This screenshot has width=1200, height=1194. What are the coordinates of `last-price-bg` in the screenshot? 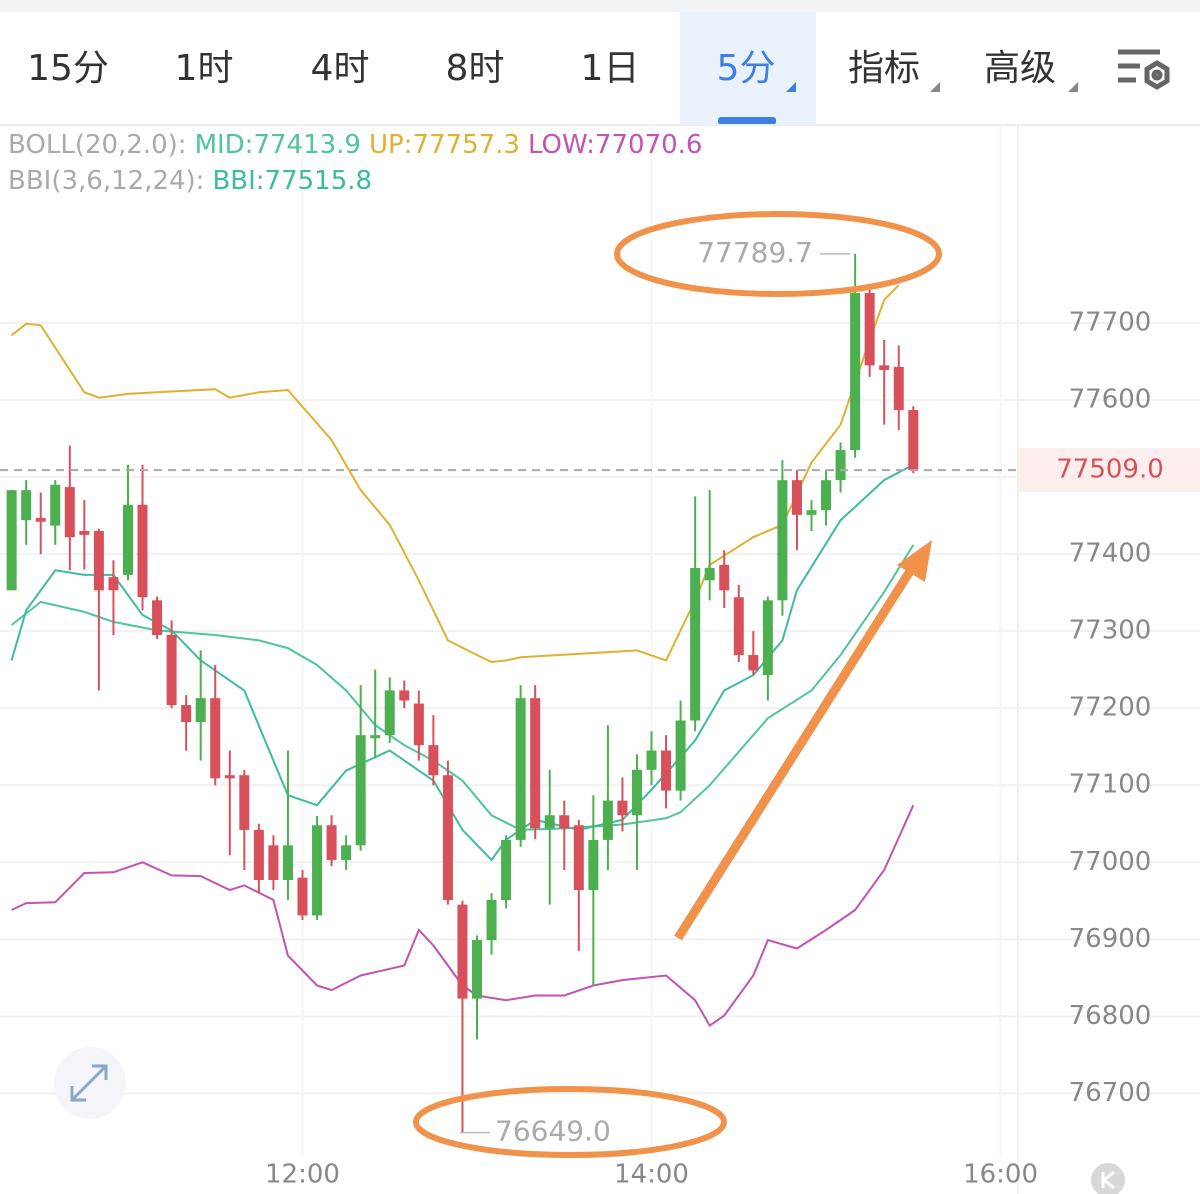 It's located at (1109, 470).